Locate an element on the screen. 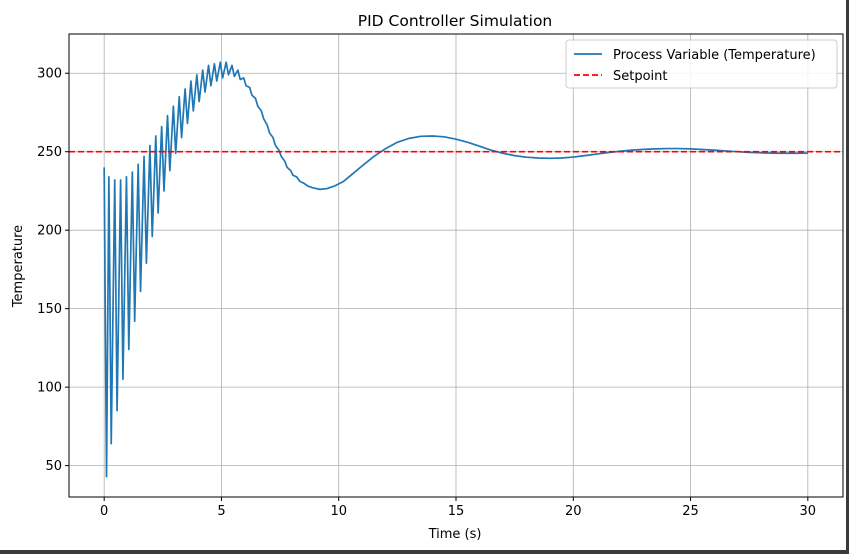 Image resolution: width=849 pixels, height=554 pixels. x-tick-label: 25 is located at coordinates (690, 511).